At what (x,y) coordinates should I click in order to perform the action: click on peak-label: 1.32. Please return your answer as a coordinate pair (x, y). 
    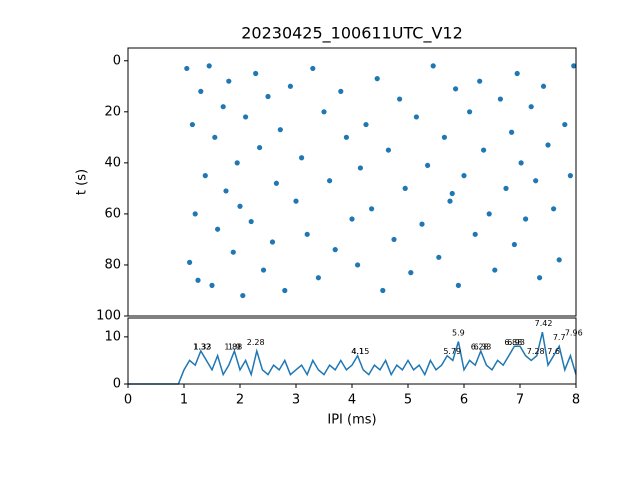
    Looking at the image, I should click on (202, 347).